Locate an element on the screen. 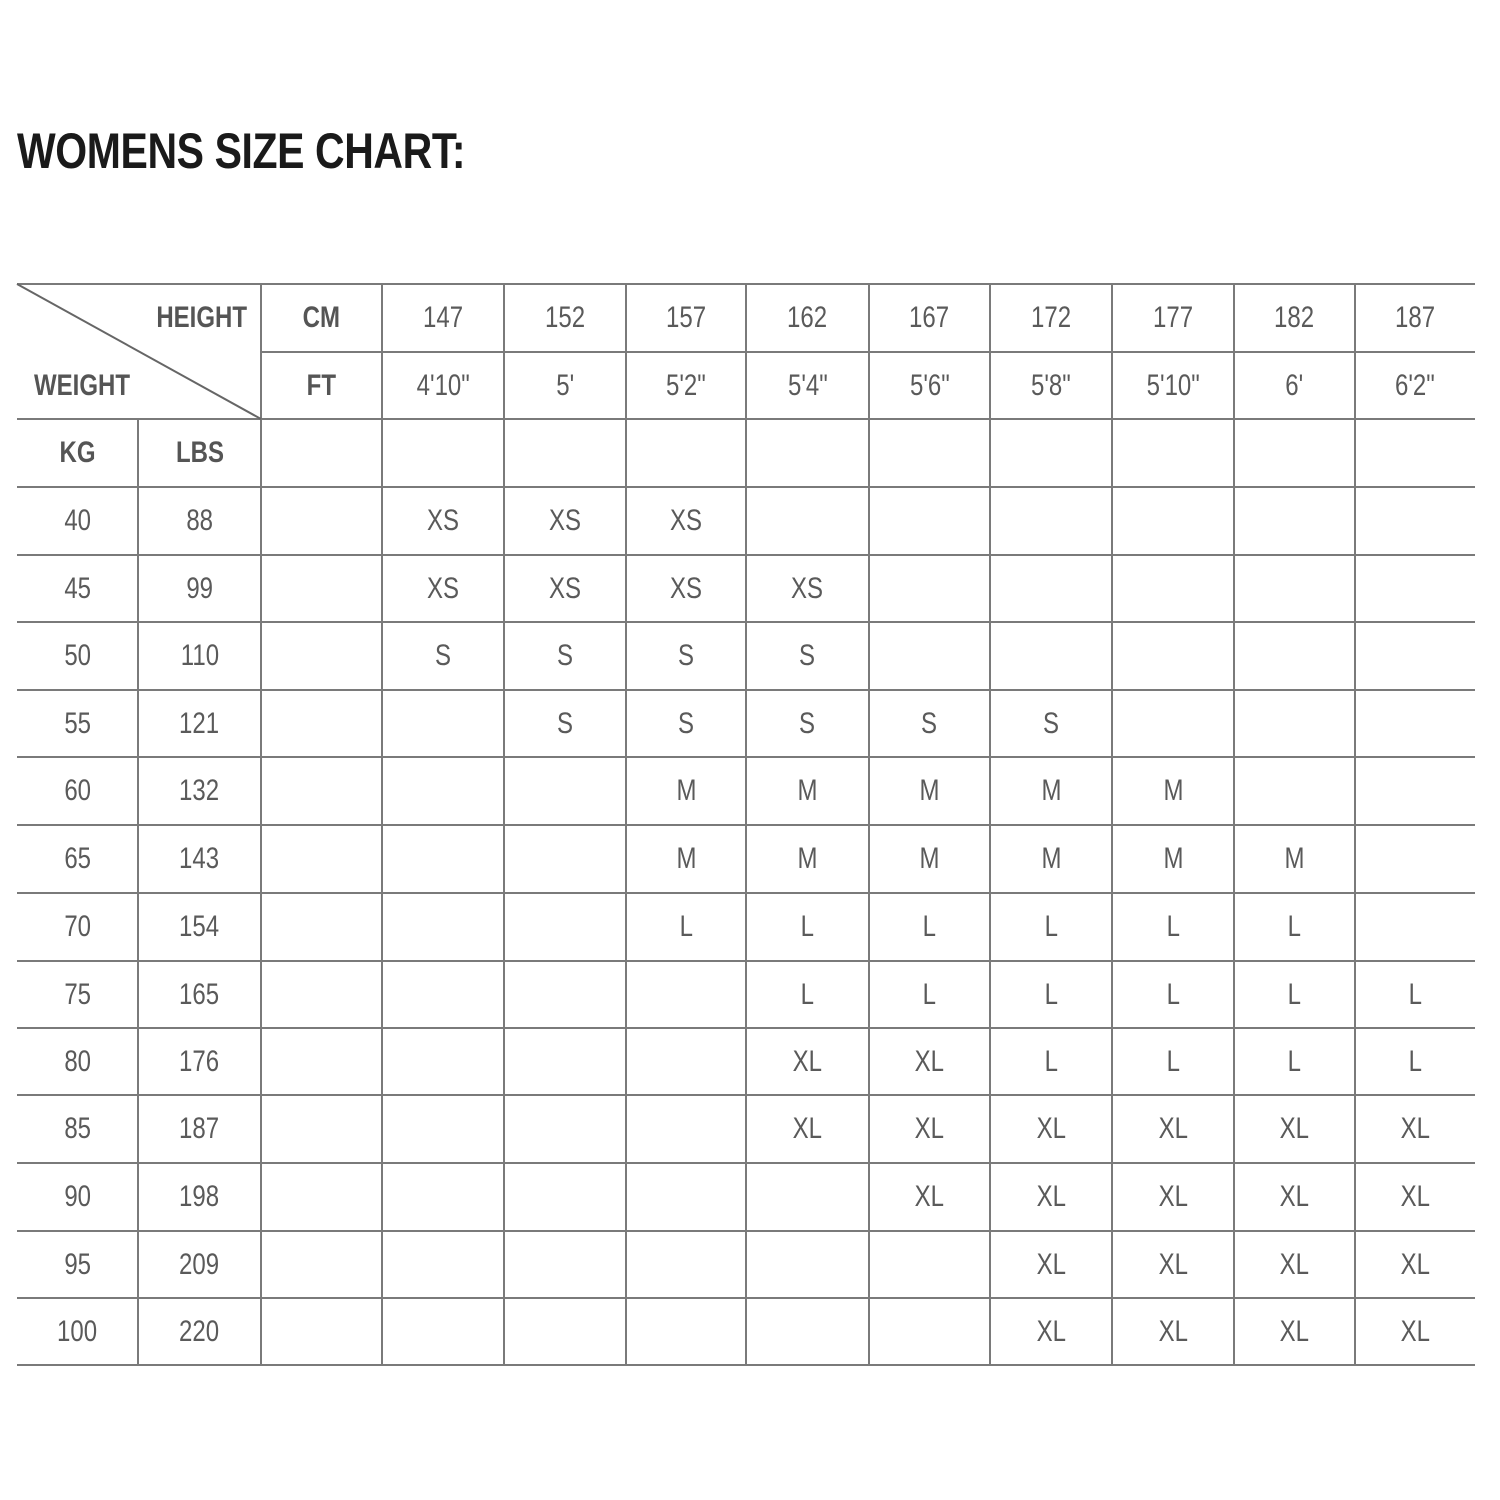  weight-lbs-cell: 110 is located at coordinates (199, 656).